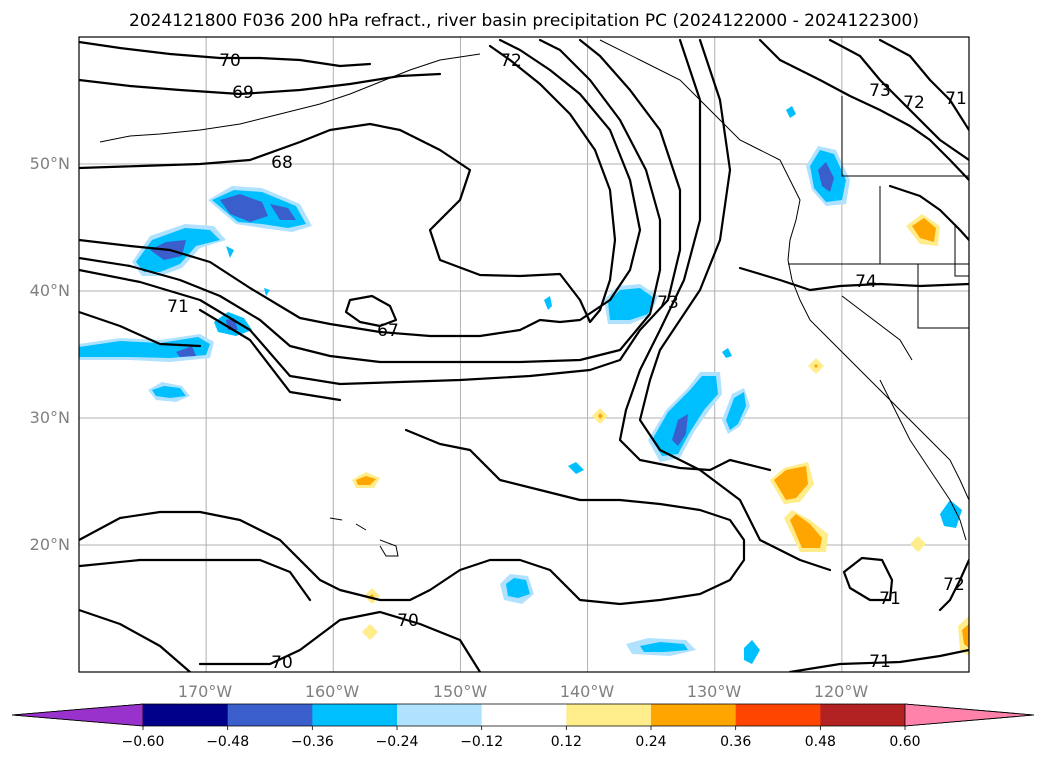  What do you see at coordinates (650, 742) in the screenshot?
I see `colorbar-tick-label: 0.24` at bounding box center [650, 742].